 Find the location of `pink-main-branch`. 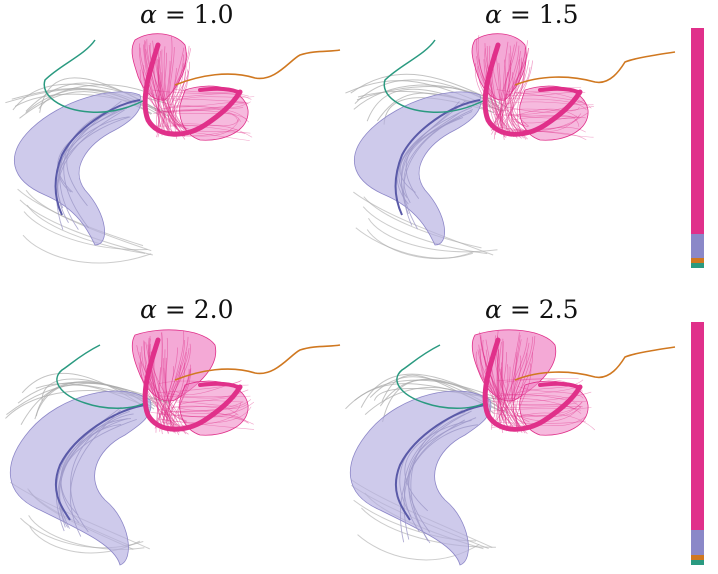

pink-main-branch is located at coordinates (219, 90).